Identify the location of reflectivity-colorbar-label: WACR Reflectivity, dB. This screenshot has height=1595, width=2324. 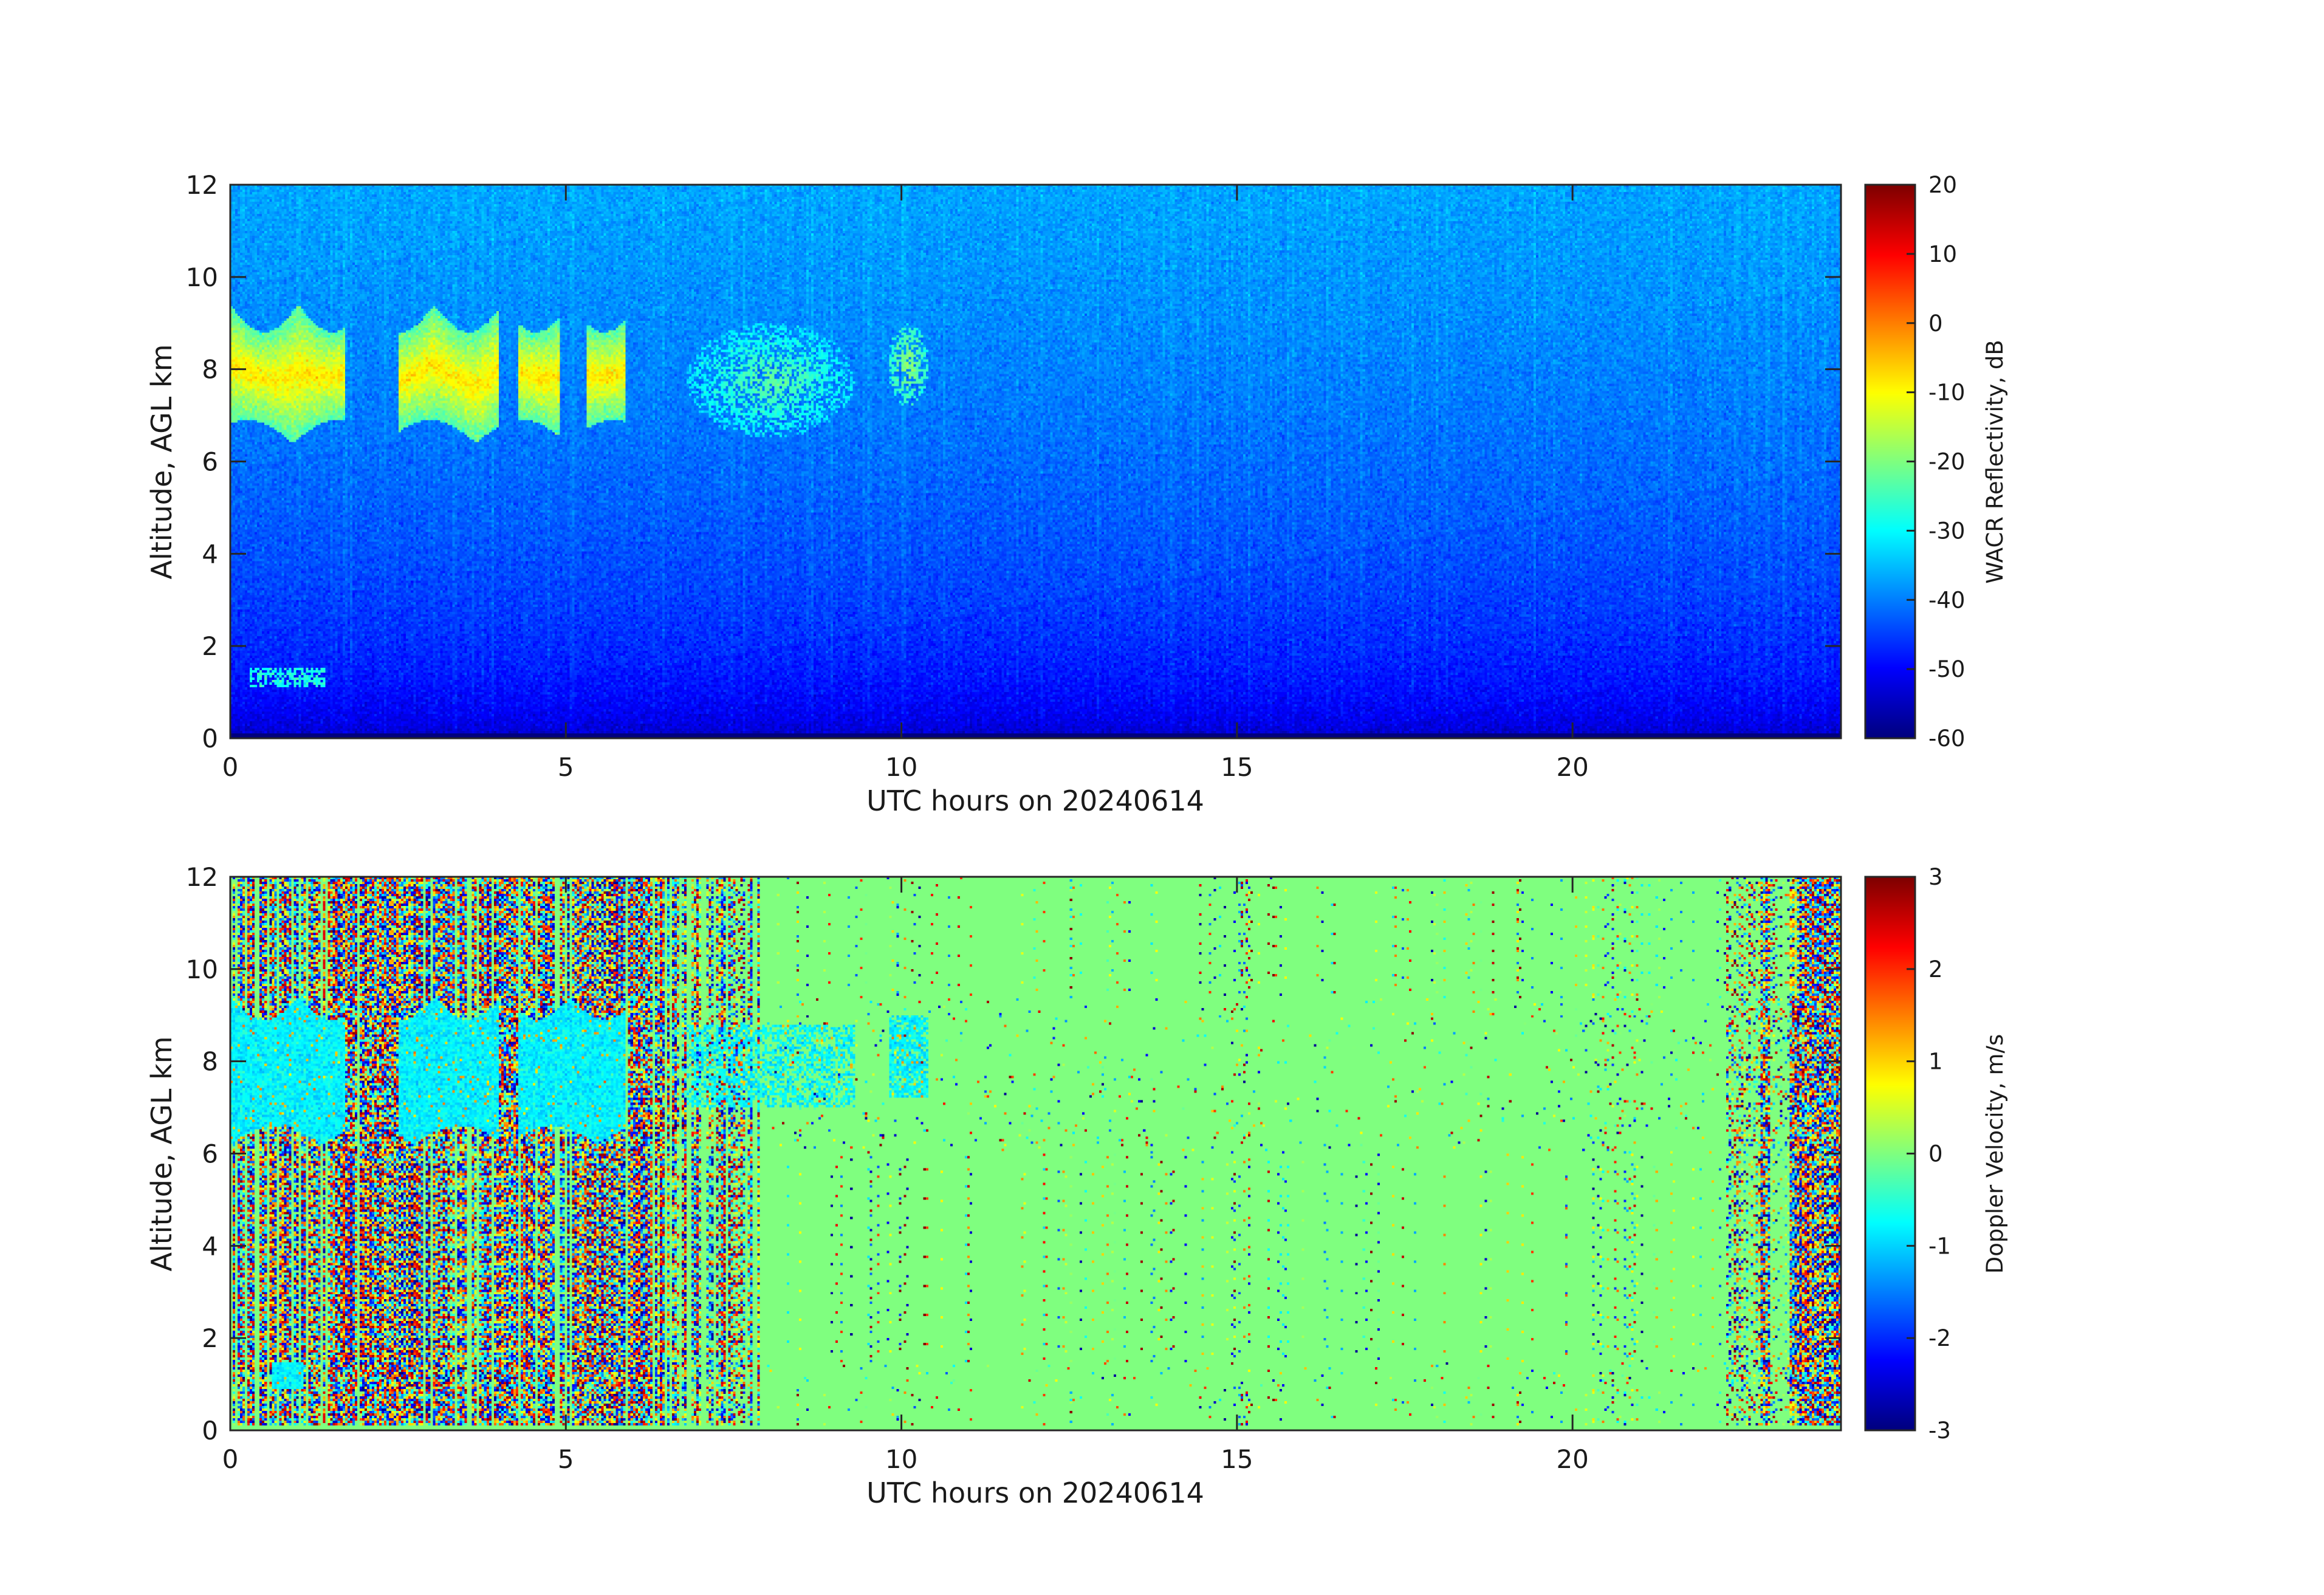
(1995, 462).